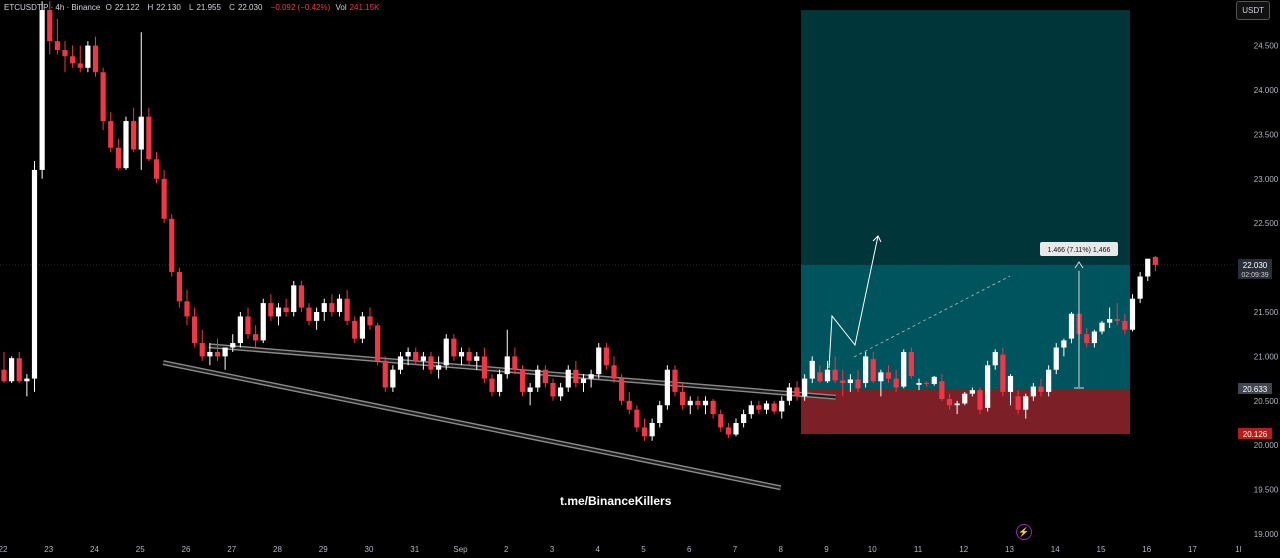 Image resolution: width=1280 pixels, height=558 pixels. Describe the element at coordinates (414, 549) in the screenshot. I see `time-tick-label: 31` at that location.